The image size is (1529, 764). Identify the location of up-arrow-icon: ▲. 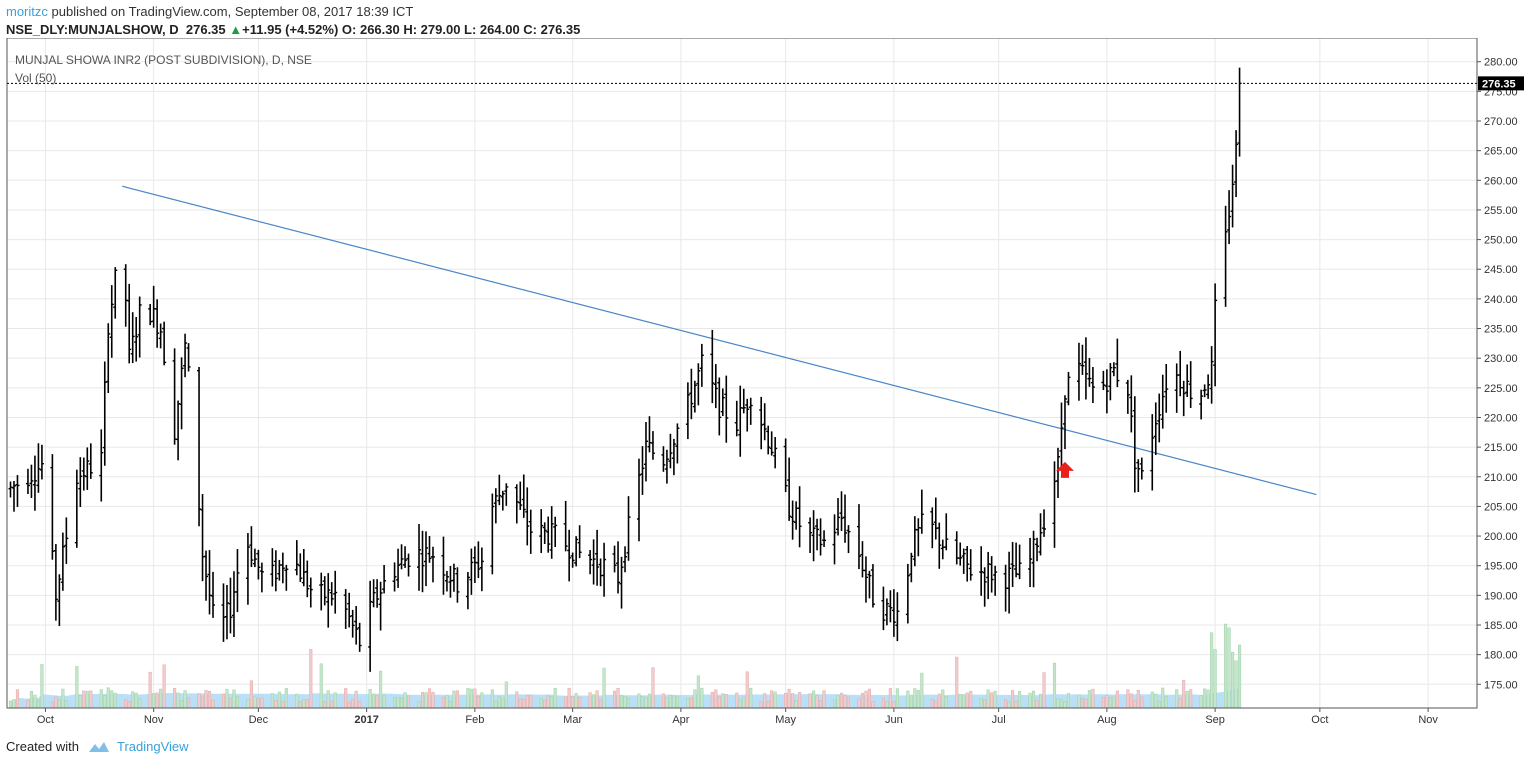
(236, 29).